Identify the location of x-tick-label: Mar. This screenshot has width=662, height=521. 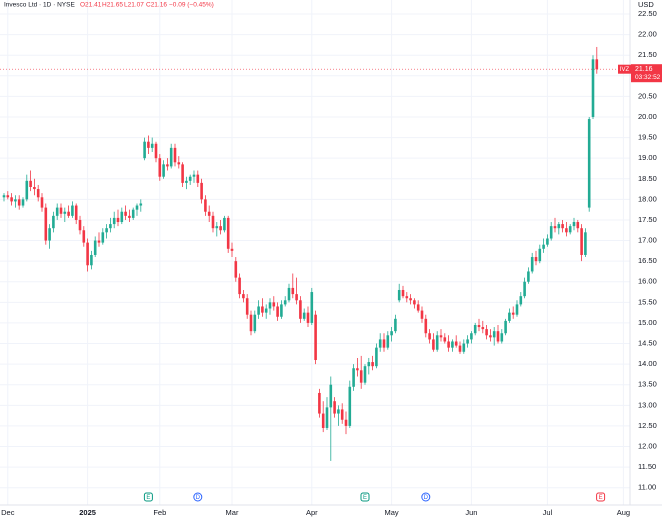
(232, 512).